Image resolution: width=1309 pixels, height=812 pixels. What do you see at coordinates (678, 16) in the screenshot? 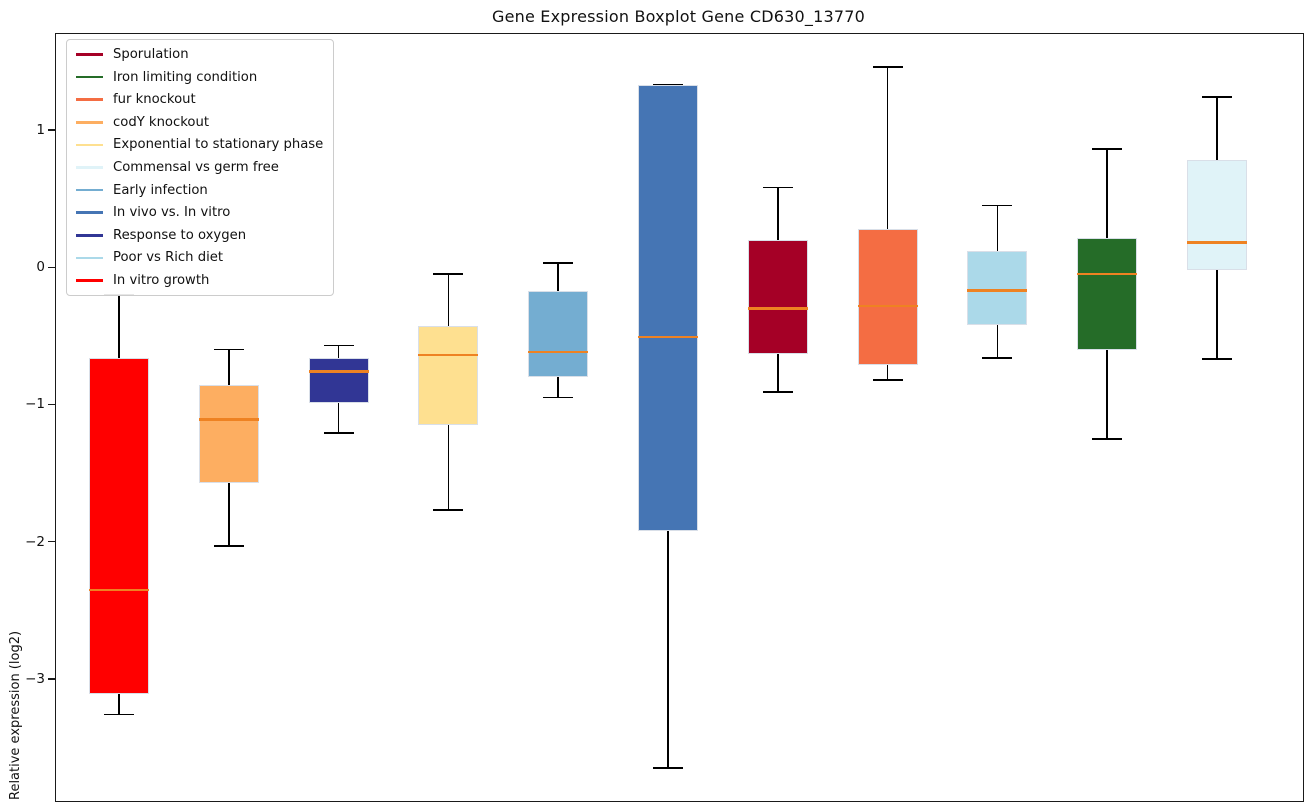
I see `chart-title: Gene Expression Boxplot Gene CD630_13770` at bounding box center [678, 16].